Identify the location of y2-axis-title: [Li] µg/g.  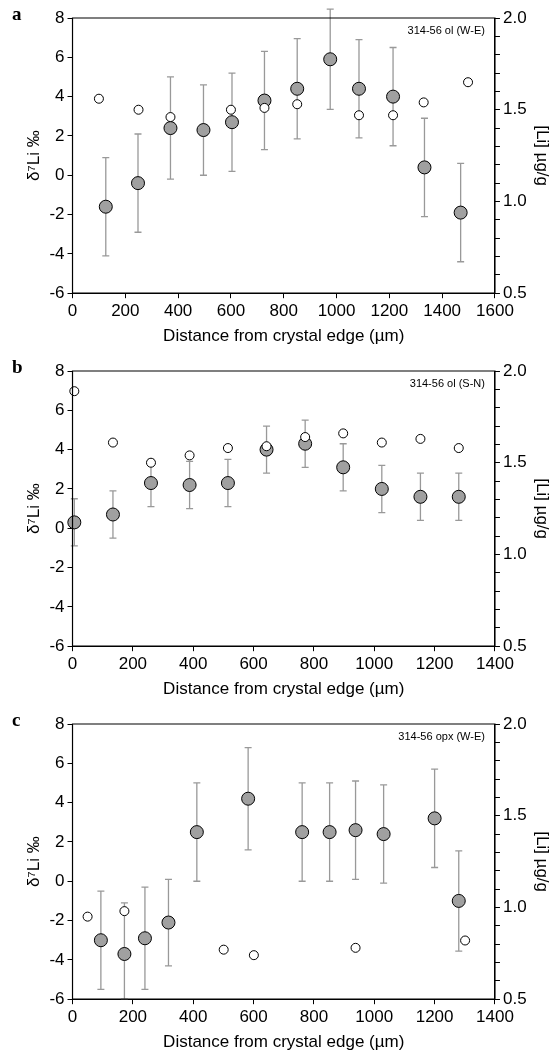
(543, 509).